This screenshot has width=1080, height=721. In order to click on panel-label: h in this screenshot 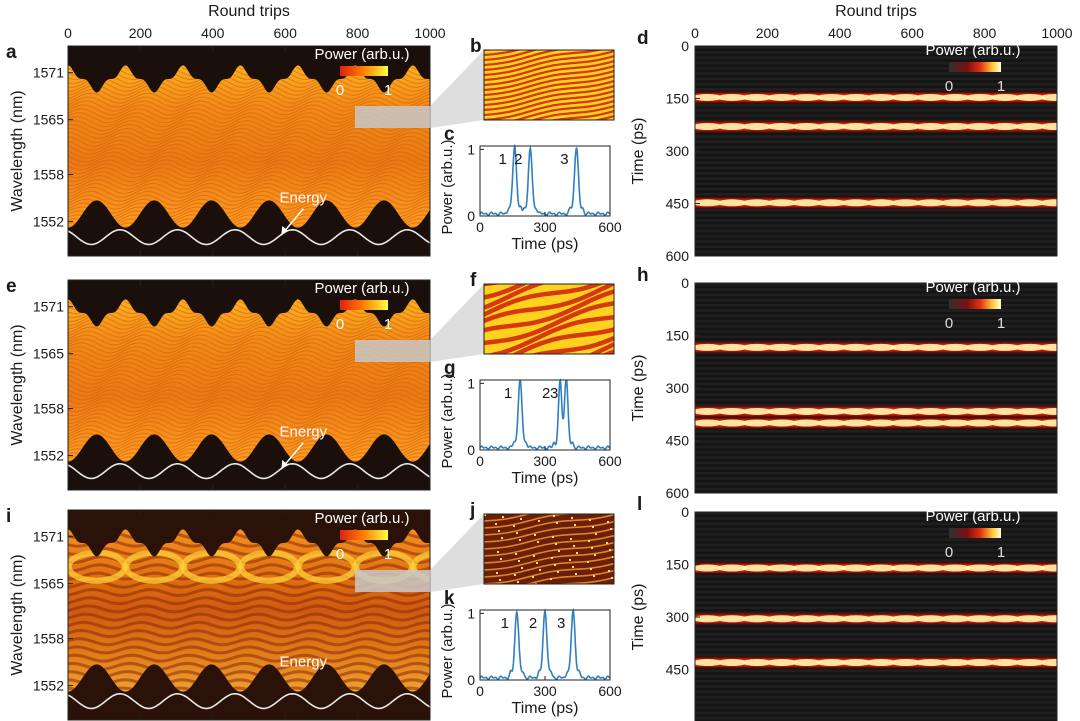, I will do `click(643, 275)`.